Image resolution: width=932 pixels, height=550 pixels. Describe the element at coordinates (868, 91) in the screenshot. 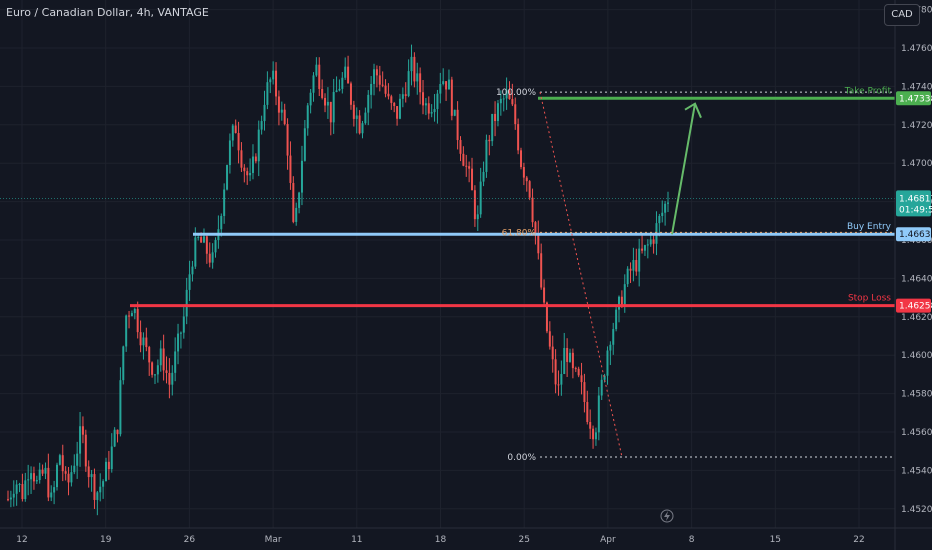

I see `level-label: Take Profit` at that location.